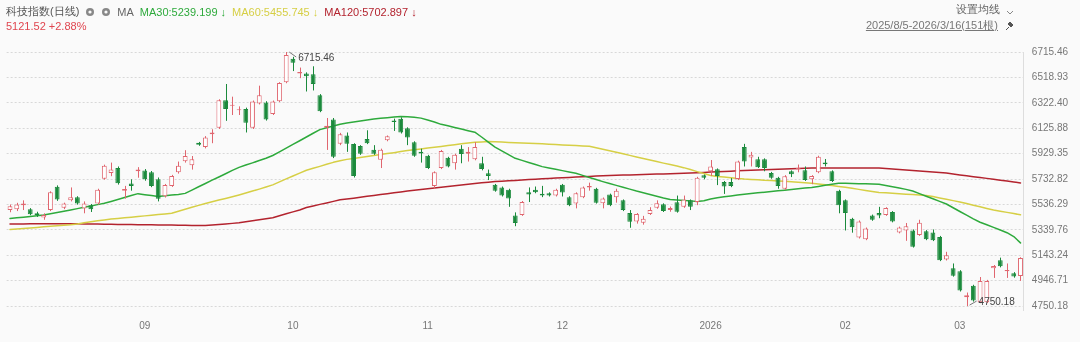 The image size is (1080, 342). What do you see at coordinates (1050, 51) in the screenshot?
I see `y-tick-label: 6715.46` at bounding box center [1050, 51].